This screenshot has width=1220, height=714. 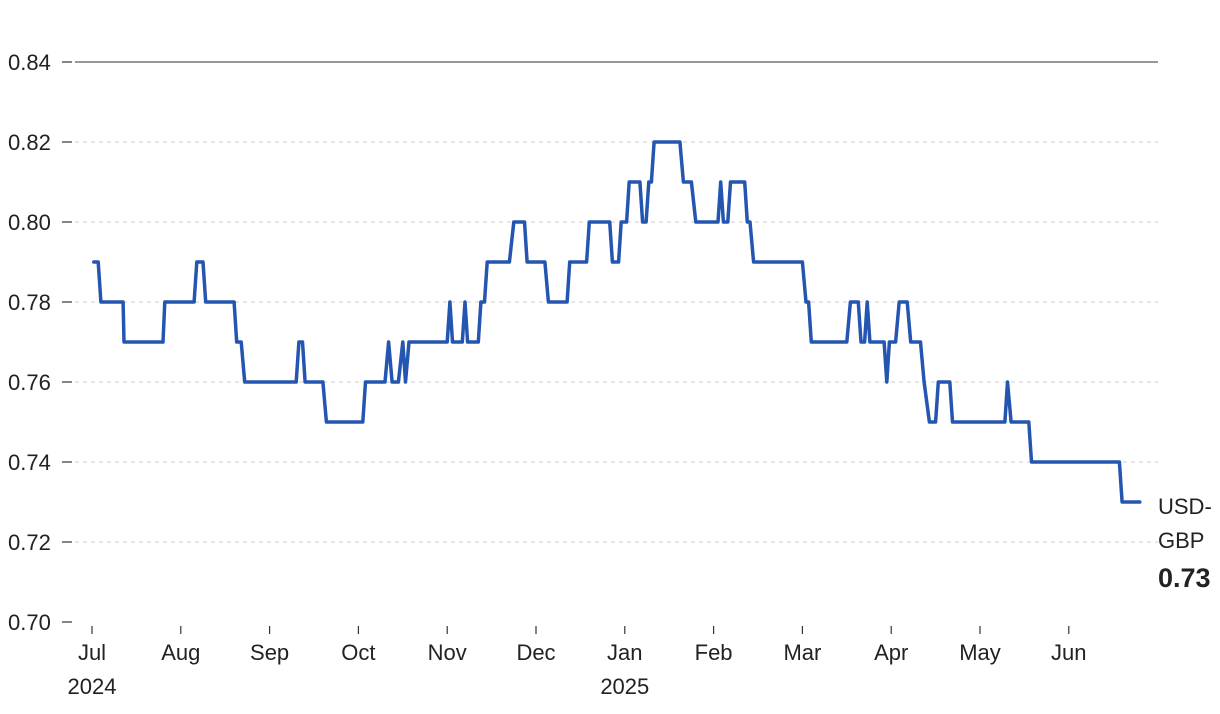 I want to click on x-tick-label: May, so click(x=980, y=652).